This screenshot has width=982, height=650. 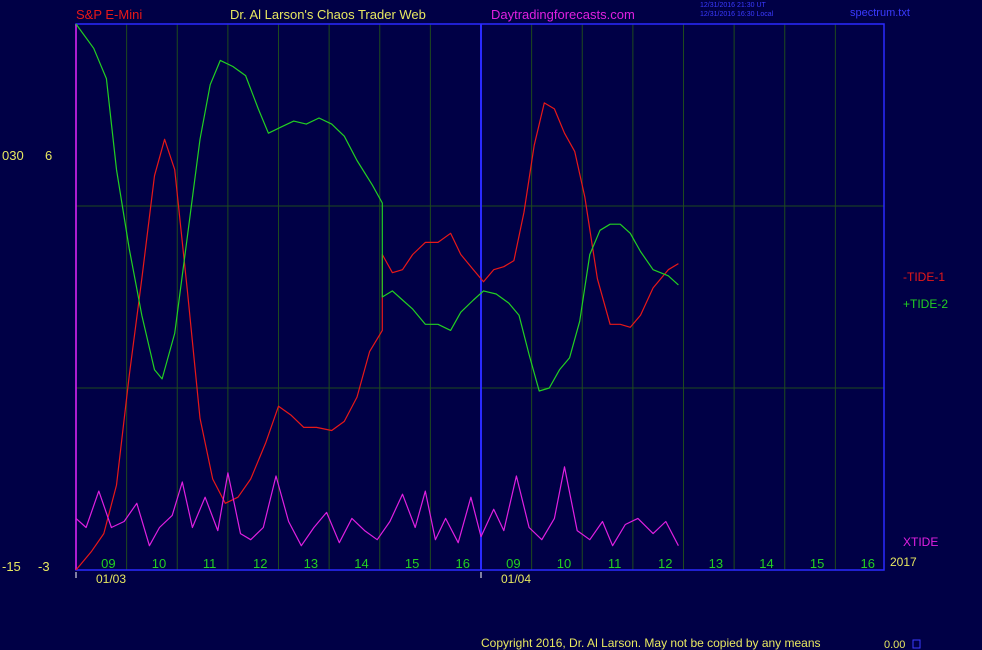 I want to click on y-label-bottom-right: -3, so click(x=44, y=566).